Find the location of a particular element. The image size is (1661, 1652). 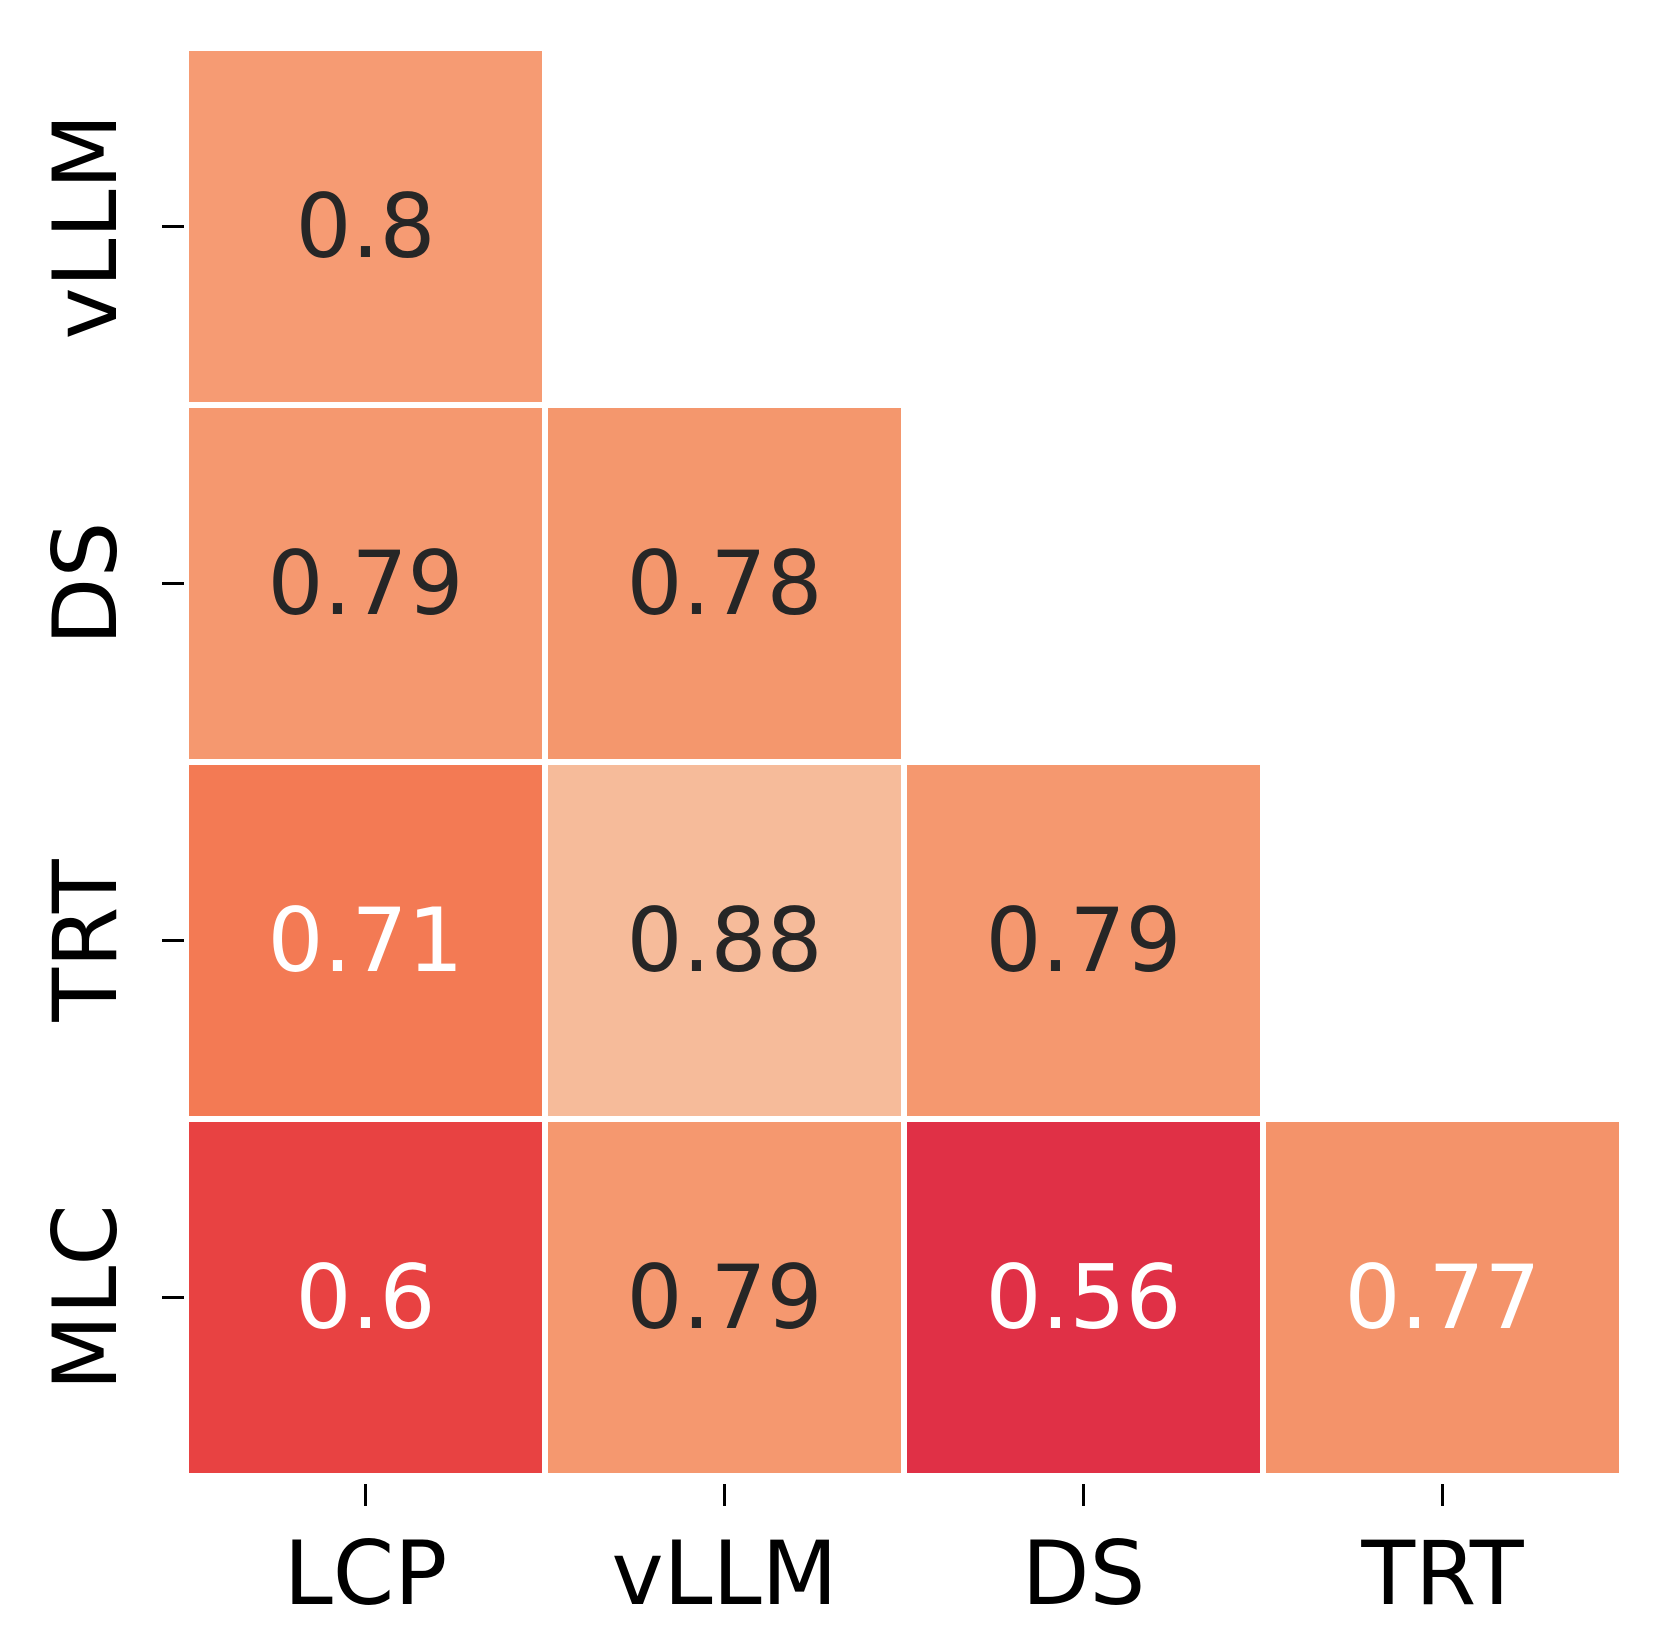

cell-value-label: 0.78 is located at coordinates (725, 583).